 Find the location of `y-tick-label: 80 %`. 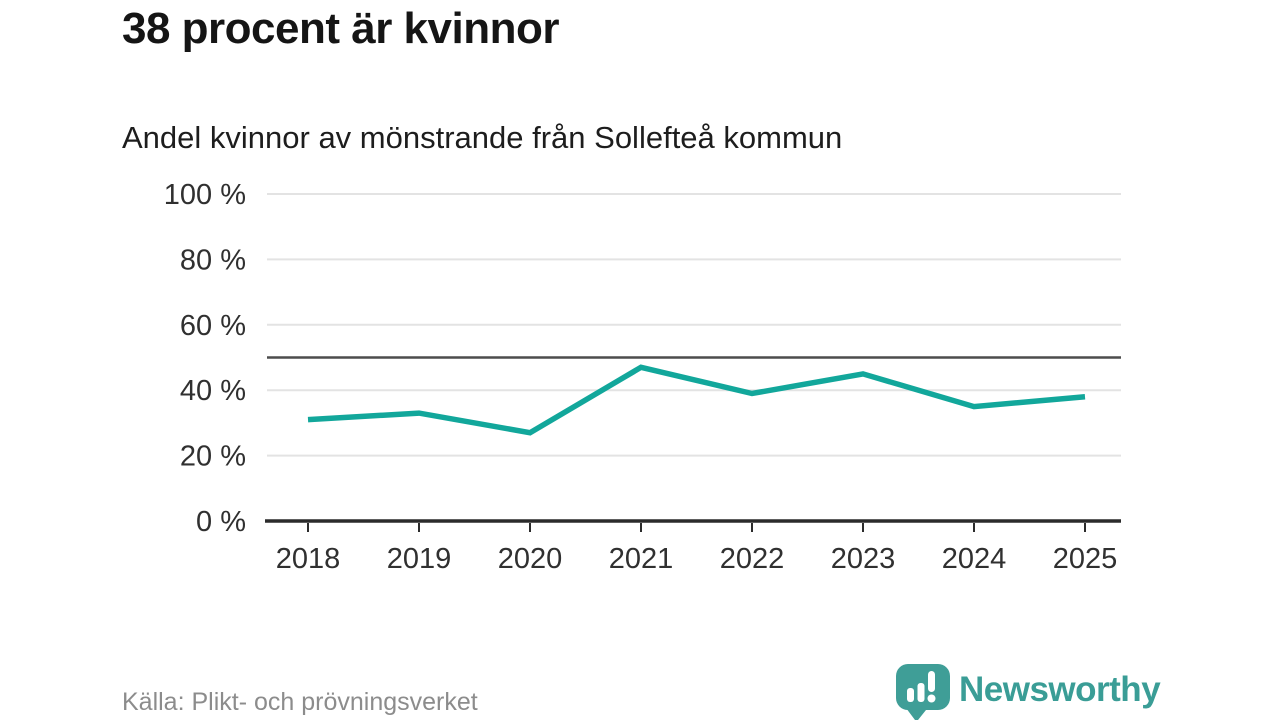

y-tick-label: 80 % is located at coordinates (213, 260).